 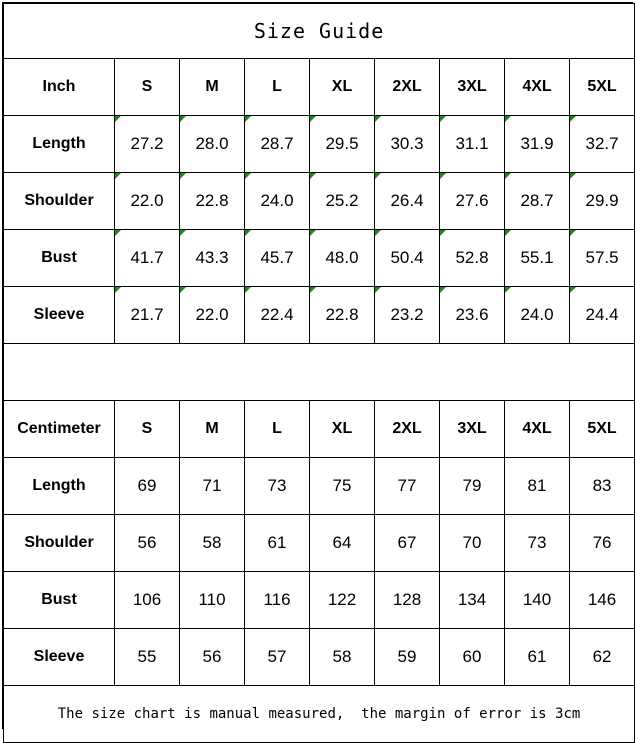 I want to click on cell-bust-xl: 48.0, so click(x=342, y=258).